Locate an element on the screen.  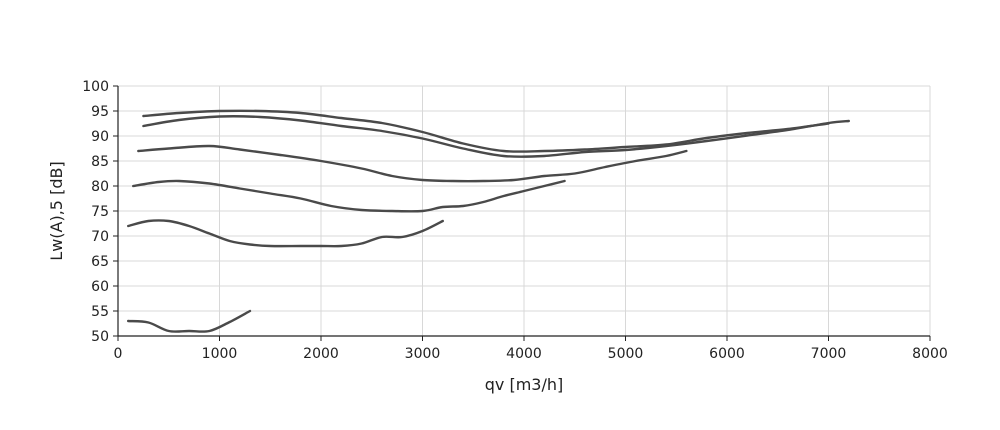
y-tick-label: 80 is located at coordinates (100, 187).